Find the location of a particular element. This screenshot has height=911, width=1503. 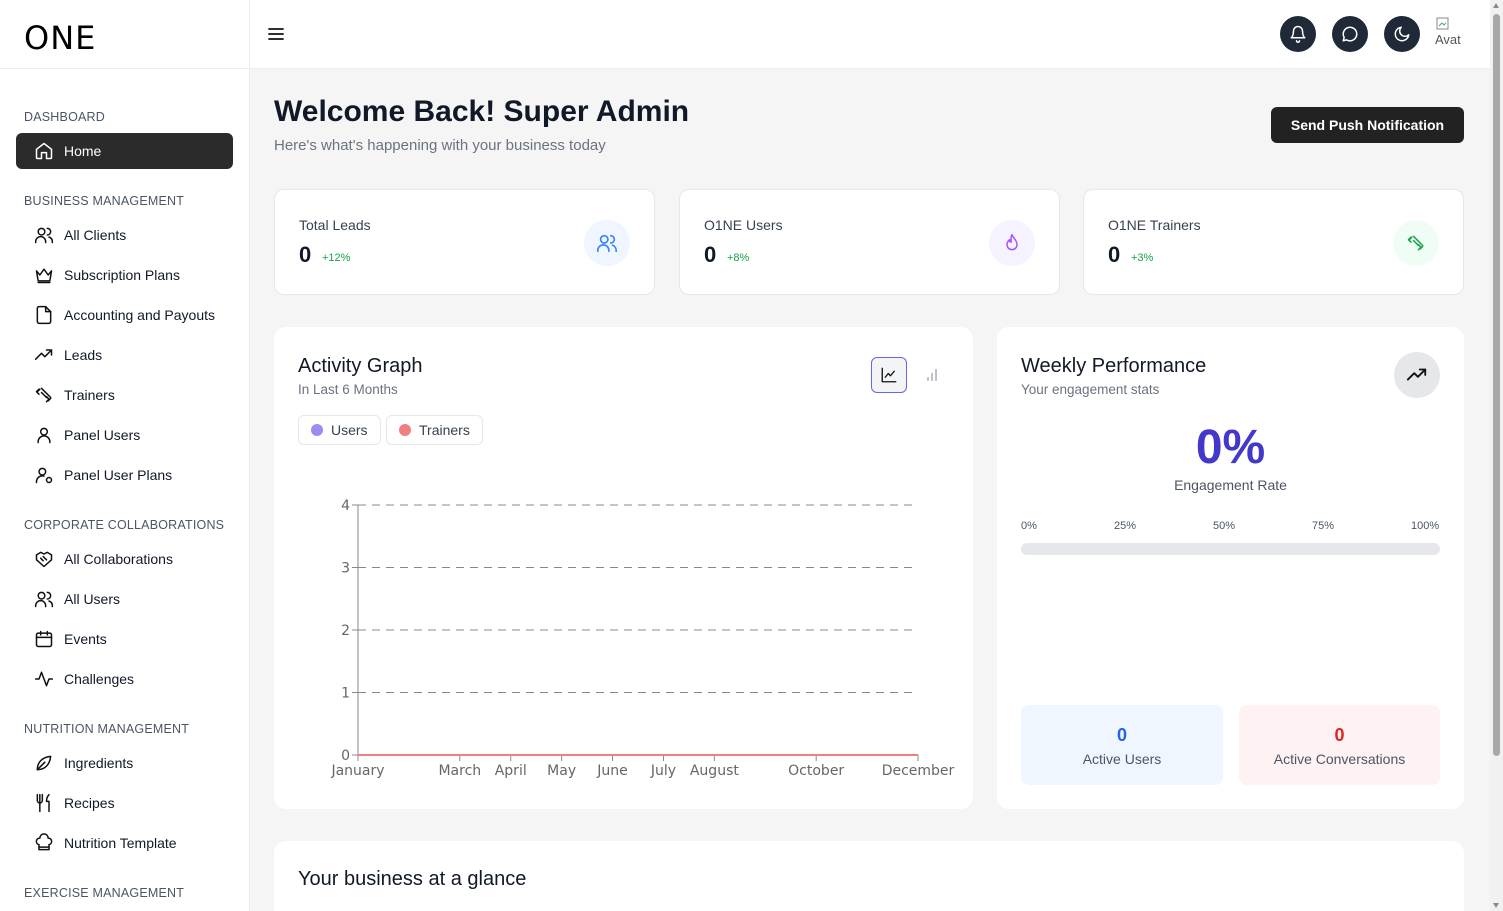

stat-value: 0 is located at coordinates (710, 254).